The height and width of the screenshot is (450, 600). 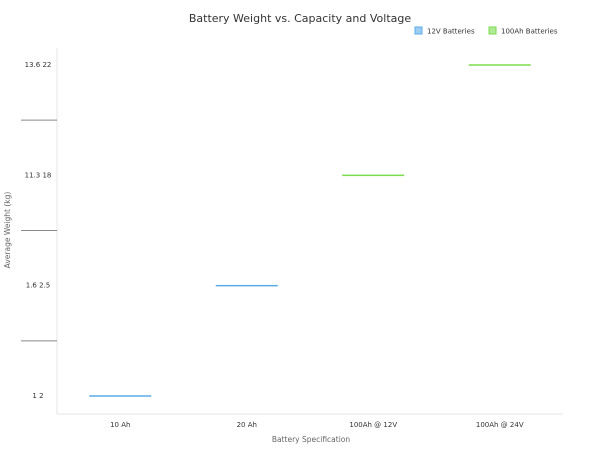 I want to click on y-tick-label: 11.3 18, so click(x=38, y=175).